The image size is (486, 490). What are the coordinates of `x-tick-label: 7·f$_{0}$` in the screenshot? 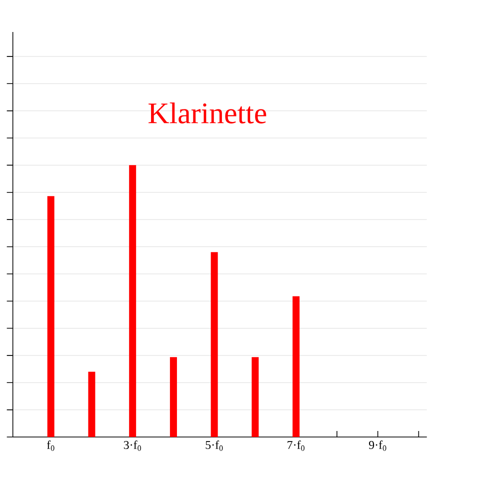 It's located at (296, 445).